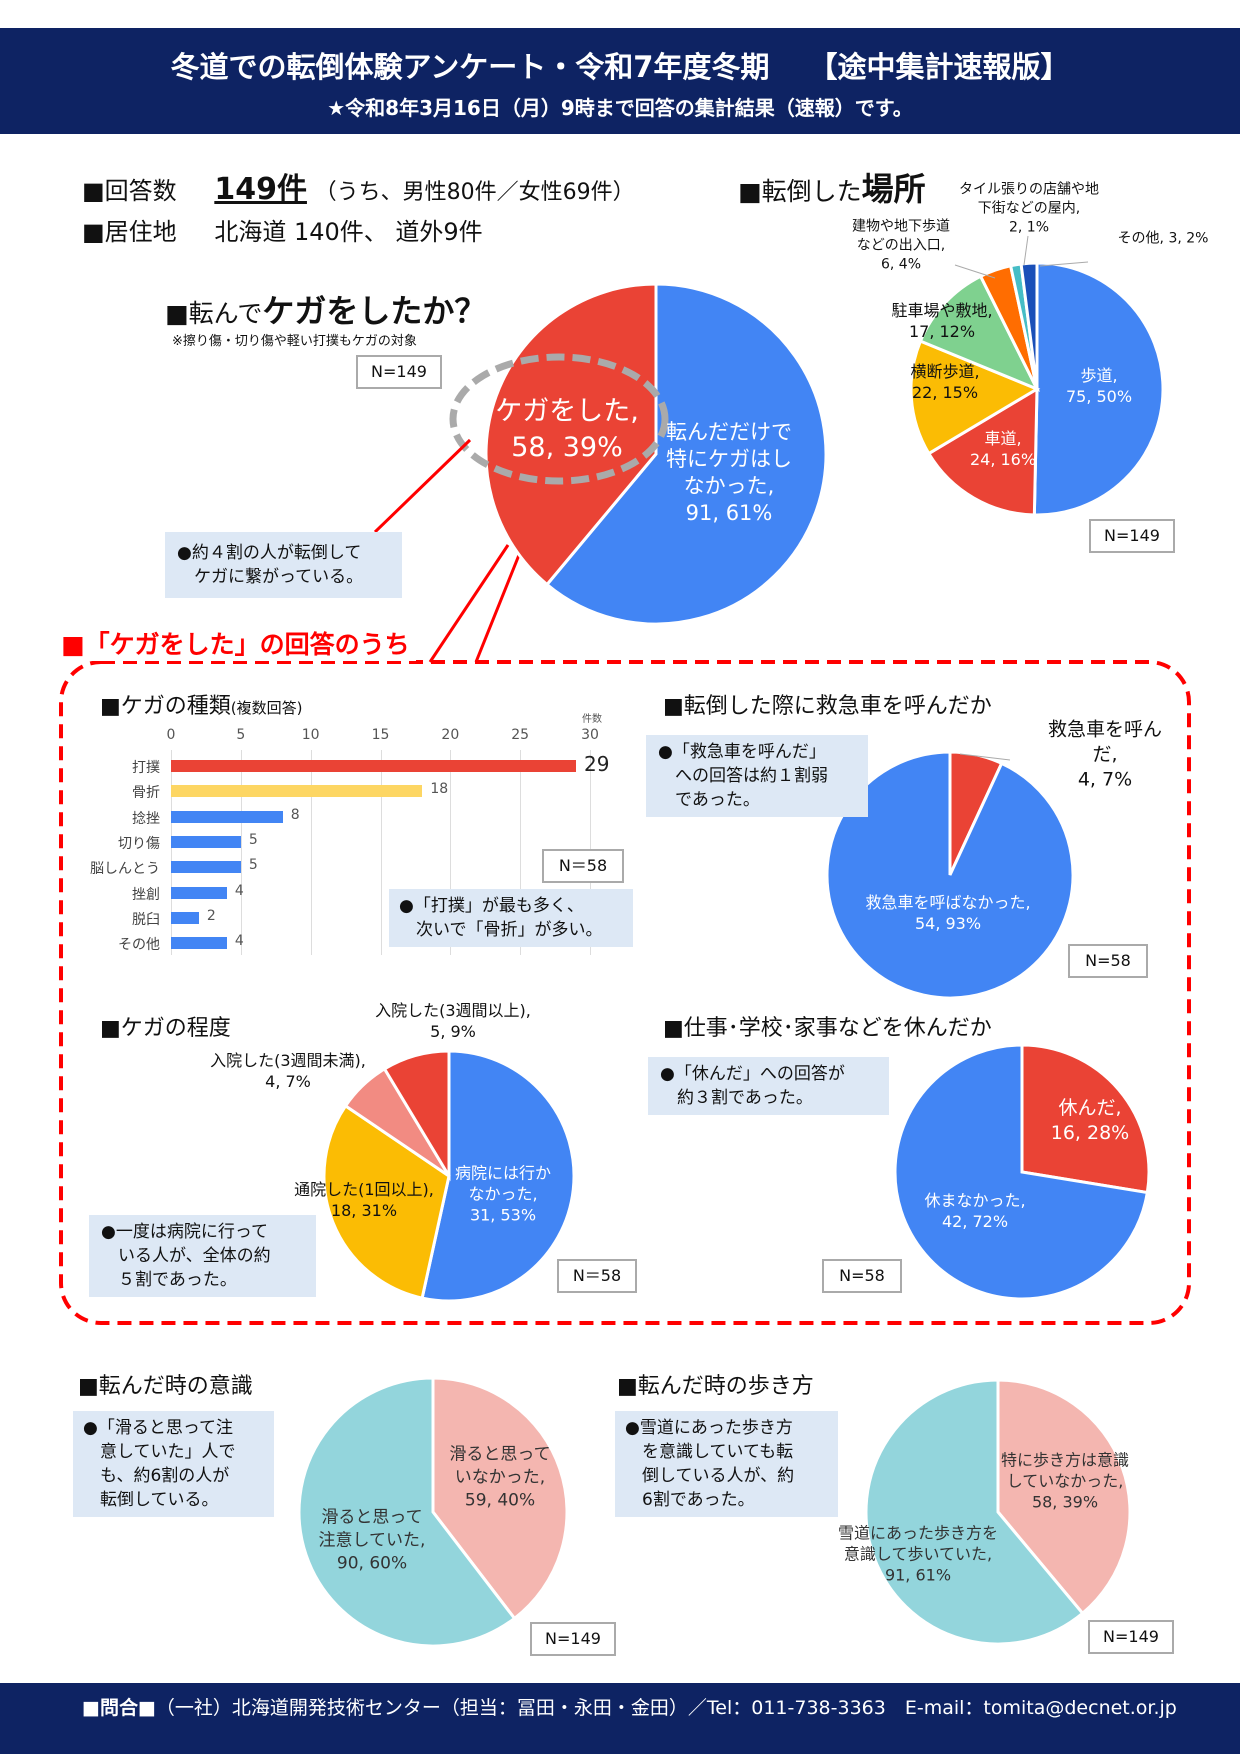  What do you see at coordinates (283, 565) in the screenshot?
I see `injury-callout: ●約４割の人が転倒して ケガに繋がっている。` at bounding box center [283, 565].